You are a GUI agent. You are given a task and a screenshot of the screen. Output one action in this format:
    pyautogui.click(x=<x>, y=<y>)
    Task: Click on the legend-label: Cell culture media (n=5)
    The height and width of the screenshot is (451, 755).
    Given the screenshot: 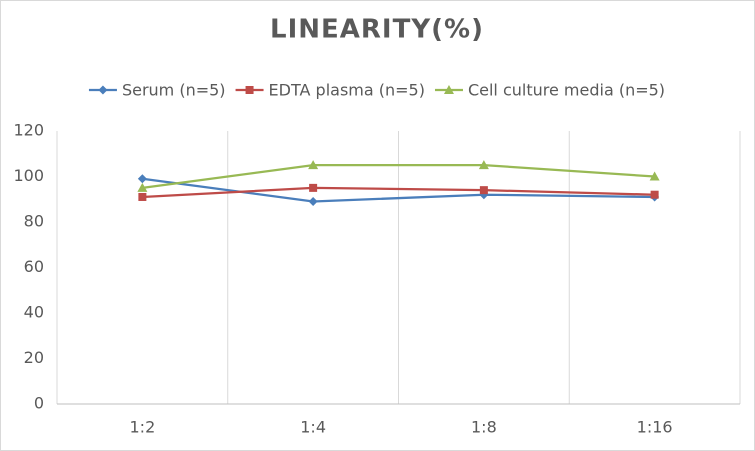 What is the action you would take?
    pyautogui.click(x=566, y=90)
    